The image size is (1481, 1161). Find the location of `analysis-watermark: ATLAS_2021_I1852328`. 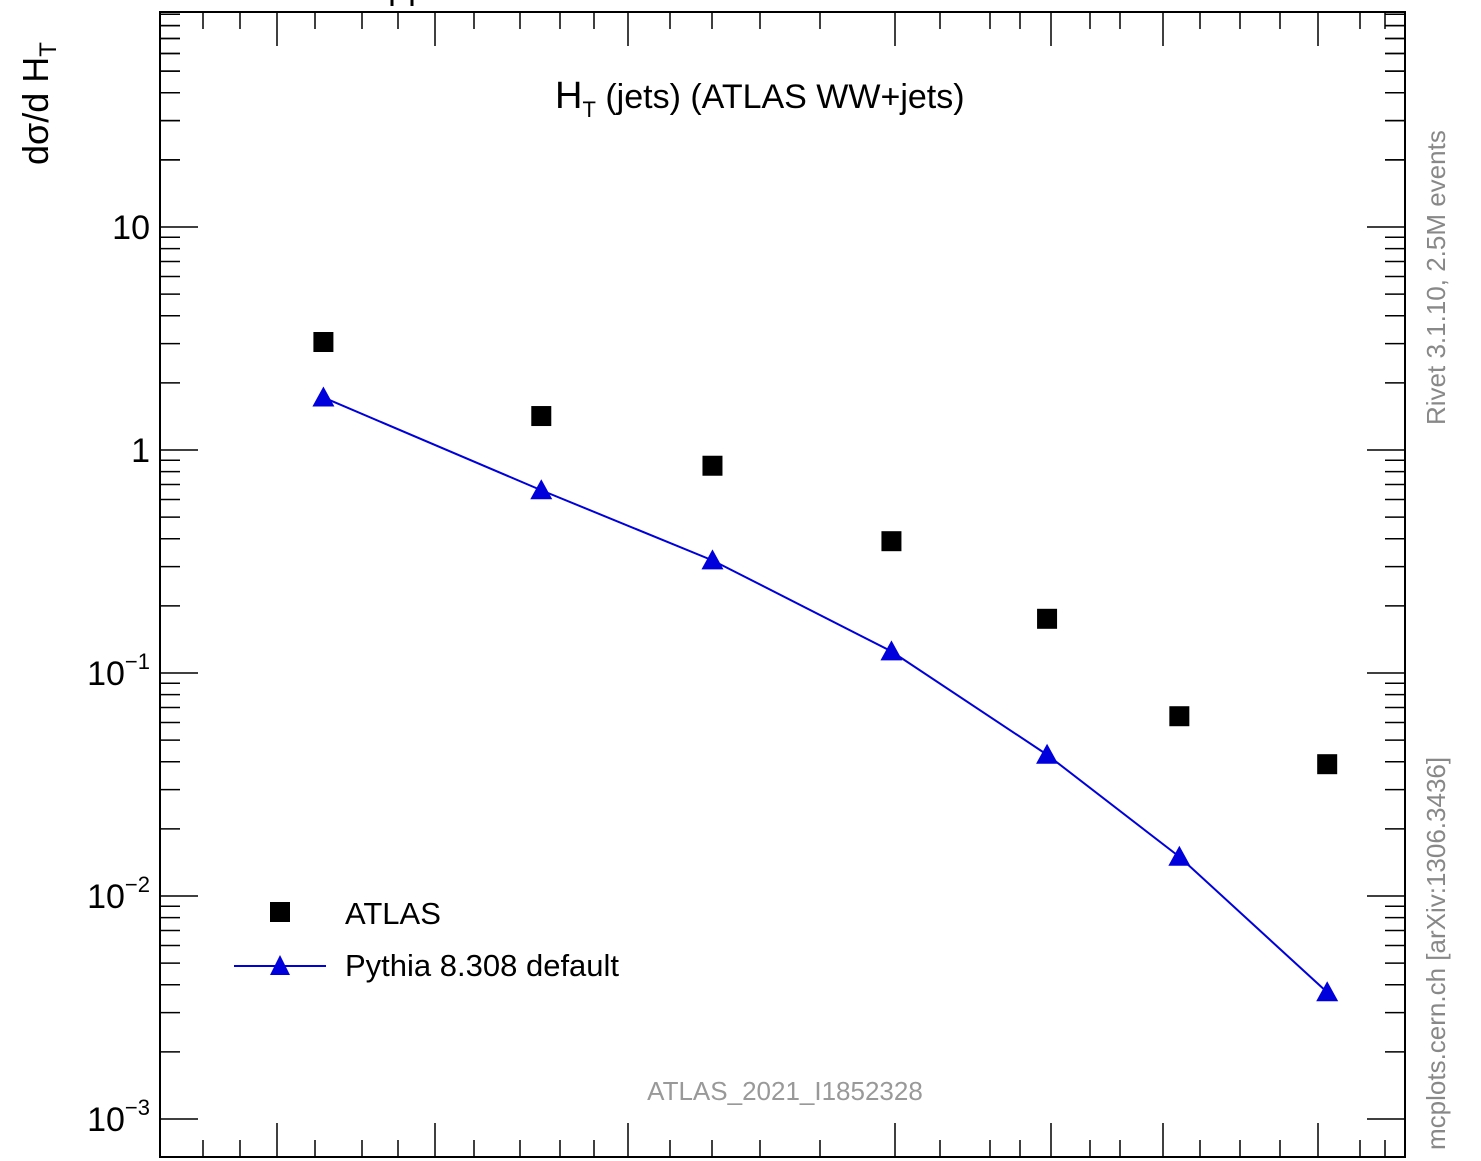

analysis-watermark: ATLAS_2021_I1852328 is located at coordinates (785, 1091).